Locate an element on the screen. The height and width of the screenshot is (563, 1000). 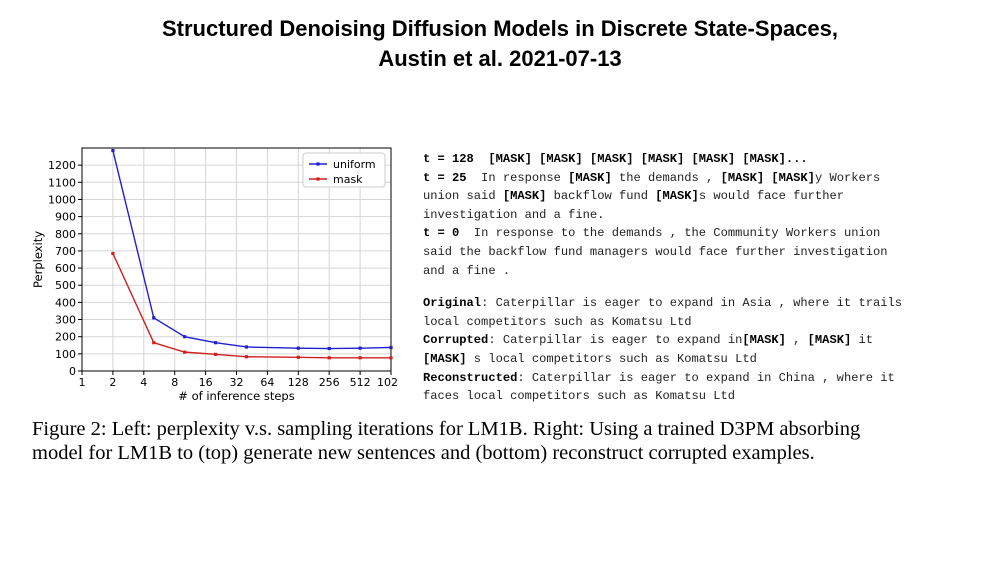
t25-label: t = 25 is located at coordinates (445, 177).